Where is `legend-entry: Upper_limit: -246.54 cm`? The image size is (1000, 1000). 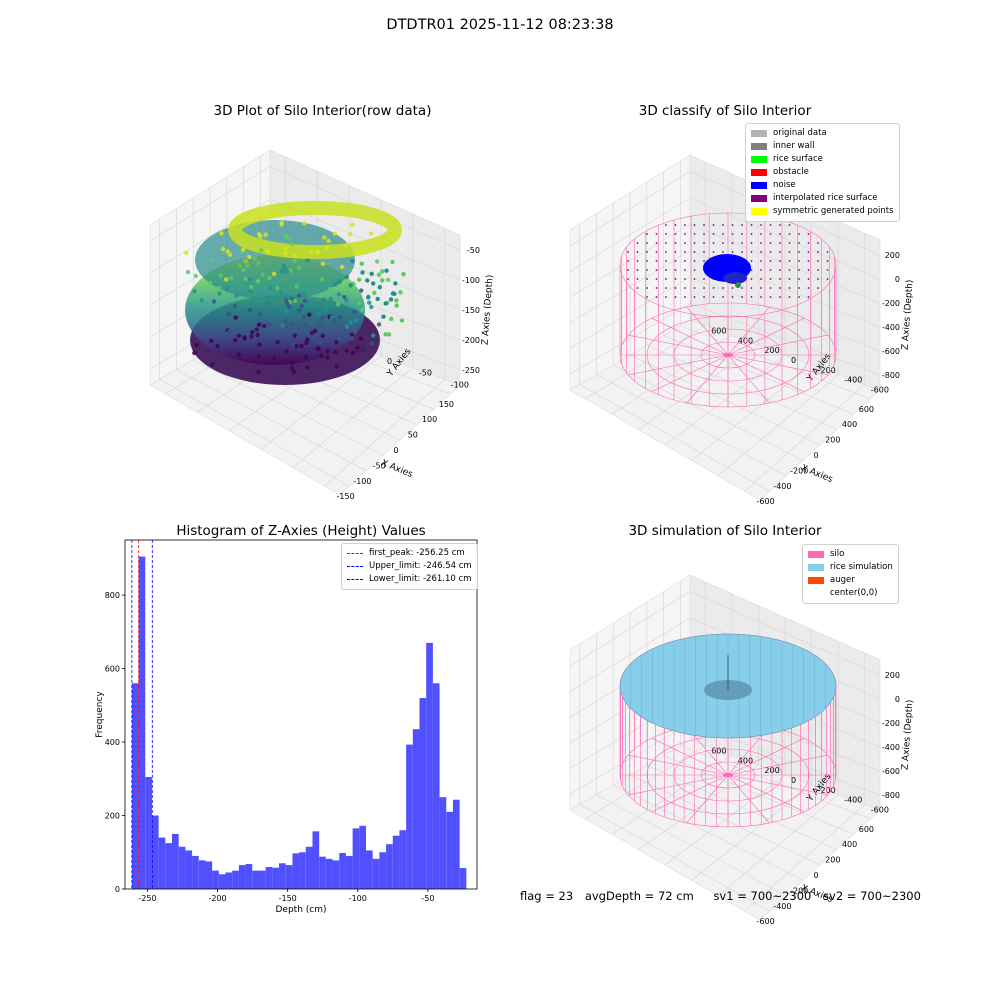
legend-entry: Upper_limit: -246.54 cm is located at coordinates (409, 566).